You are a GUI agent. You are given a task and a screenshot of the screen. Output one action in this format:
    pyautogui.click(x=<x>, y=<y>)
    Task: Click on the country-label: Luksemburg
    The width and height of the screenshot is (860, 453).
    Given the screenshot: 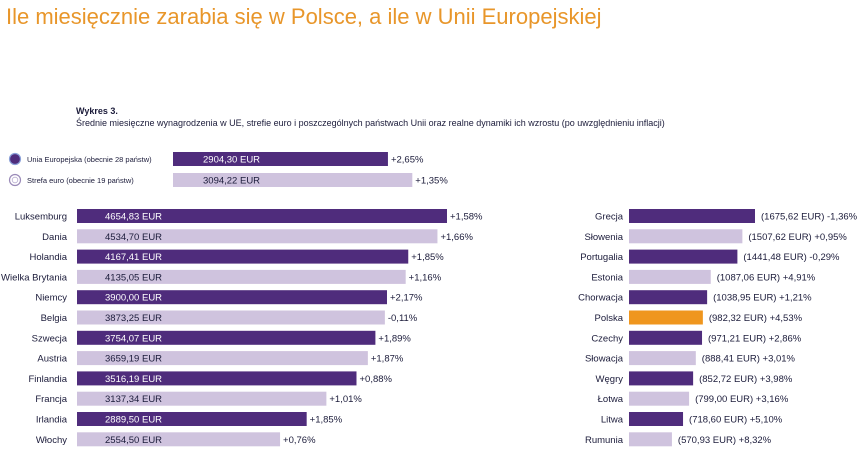 What is the action you would take?
    pyautogui.click(x=41, y=217)
    